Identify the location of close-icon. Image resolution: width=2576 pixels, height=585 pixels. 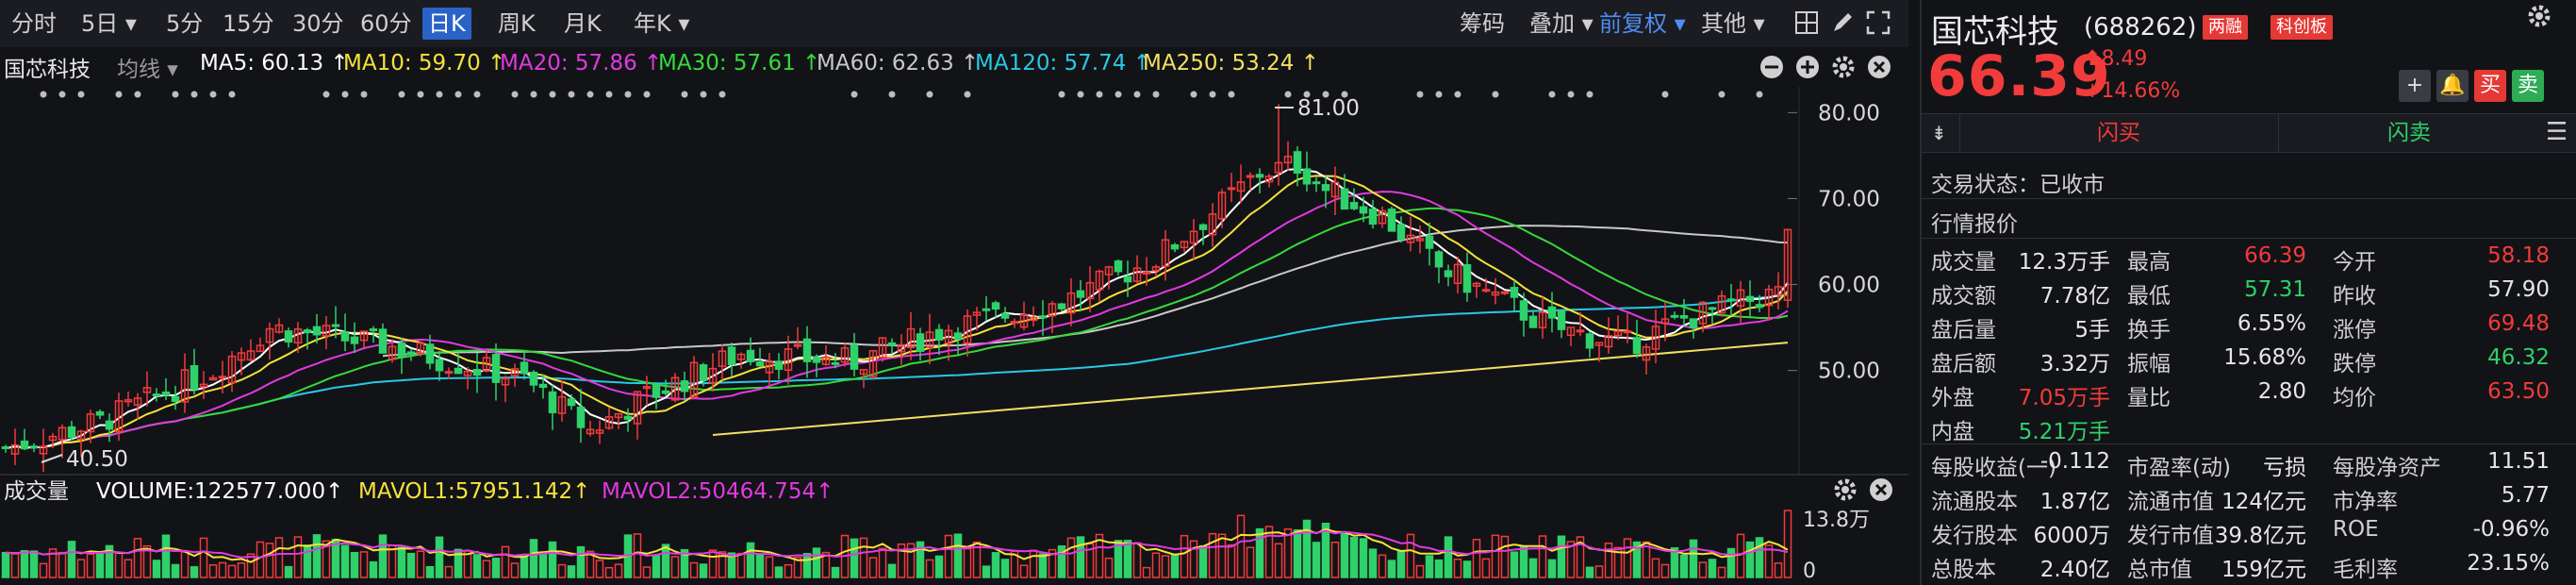
(1879, 67).